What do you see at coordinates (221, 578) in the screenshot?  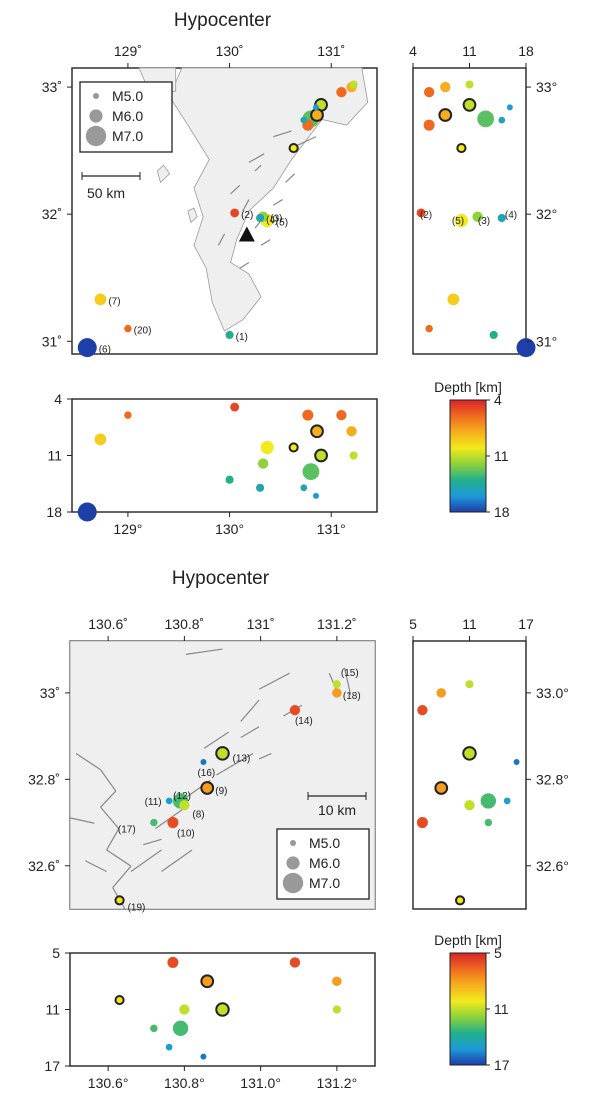 I see `chart-title-2: Hypocenter` at bounding box center [221, 578].